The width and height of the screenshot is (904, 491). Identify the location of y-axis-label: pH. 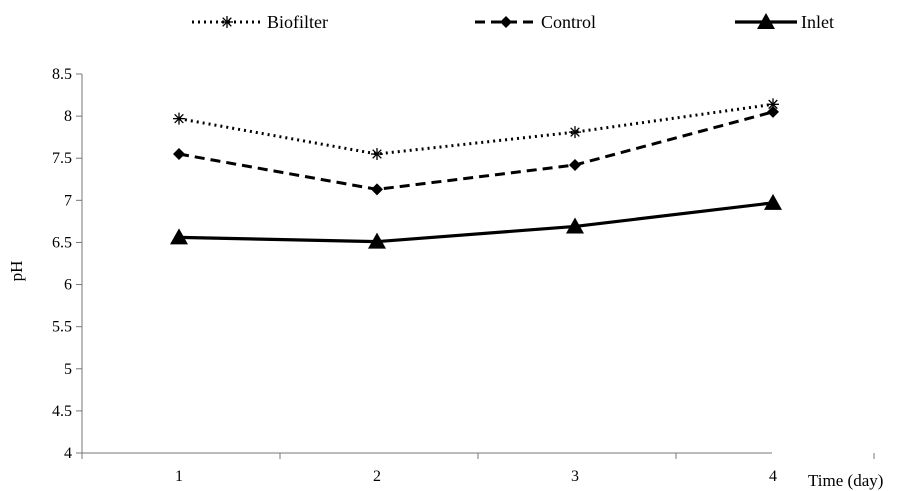
(16, 271).